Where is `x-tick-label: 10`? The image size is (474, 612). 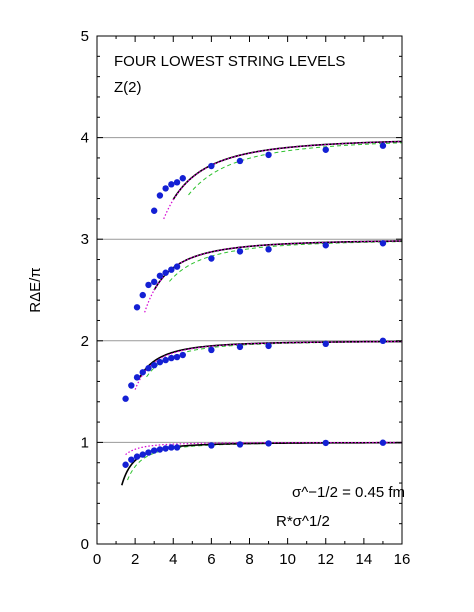
x-tick-label: 10 is located at coordinates (287, 559).